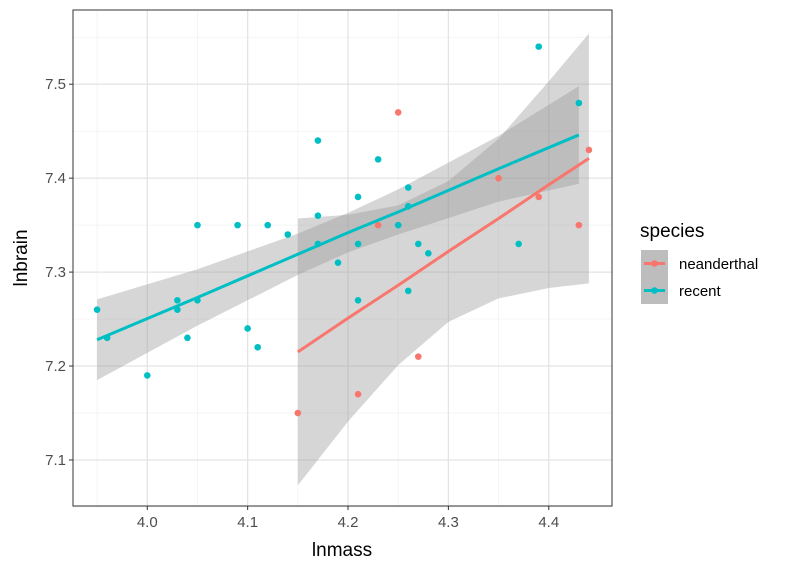 Image resolution: width=800 pixels, height=571 pixels. Describe the element at coordinates (342, 550) in the screenshot. I see `x-axis-label: lnmass` at that location.